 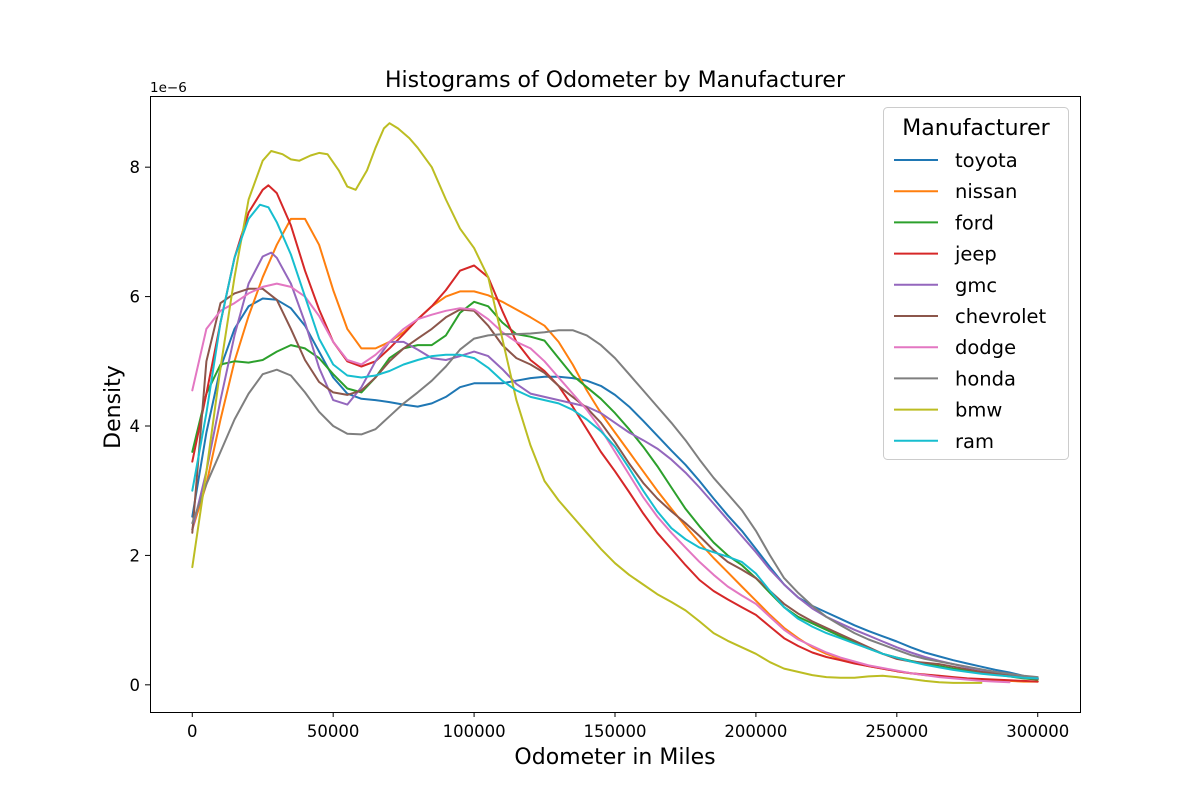 What do you see at coordinates (135, 426) in the screenshot?
I see `y-tick-label: 4` at bounding box center [135, 426].